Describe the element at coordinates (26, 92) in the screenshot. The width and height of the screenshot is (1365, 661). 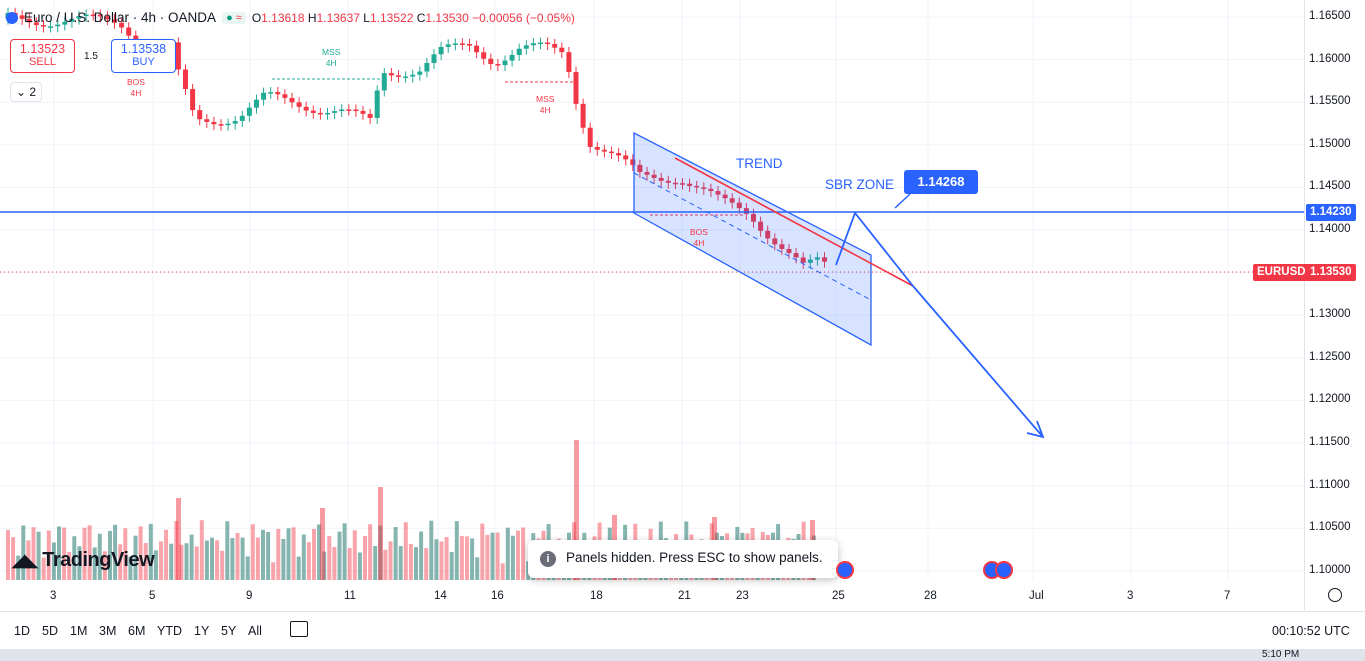
I see `indicators-toggle: ⌄ 2` at that location.